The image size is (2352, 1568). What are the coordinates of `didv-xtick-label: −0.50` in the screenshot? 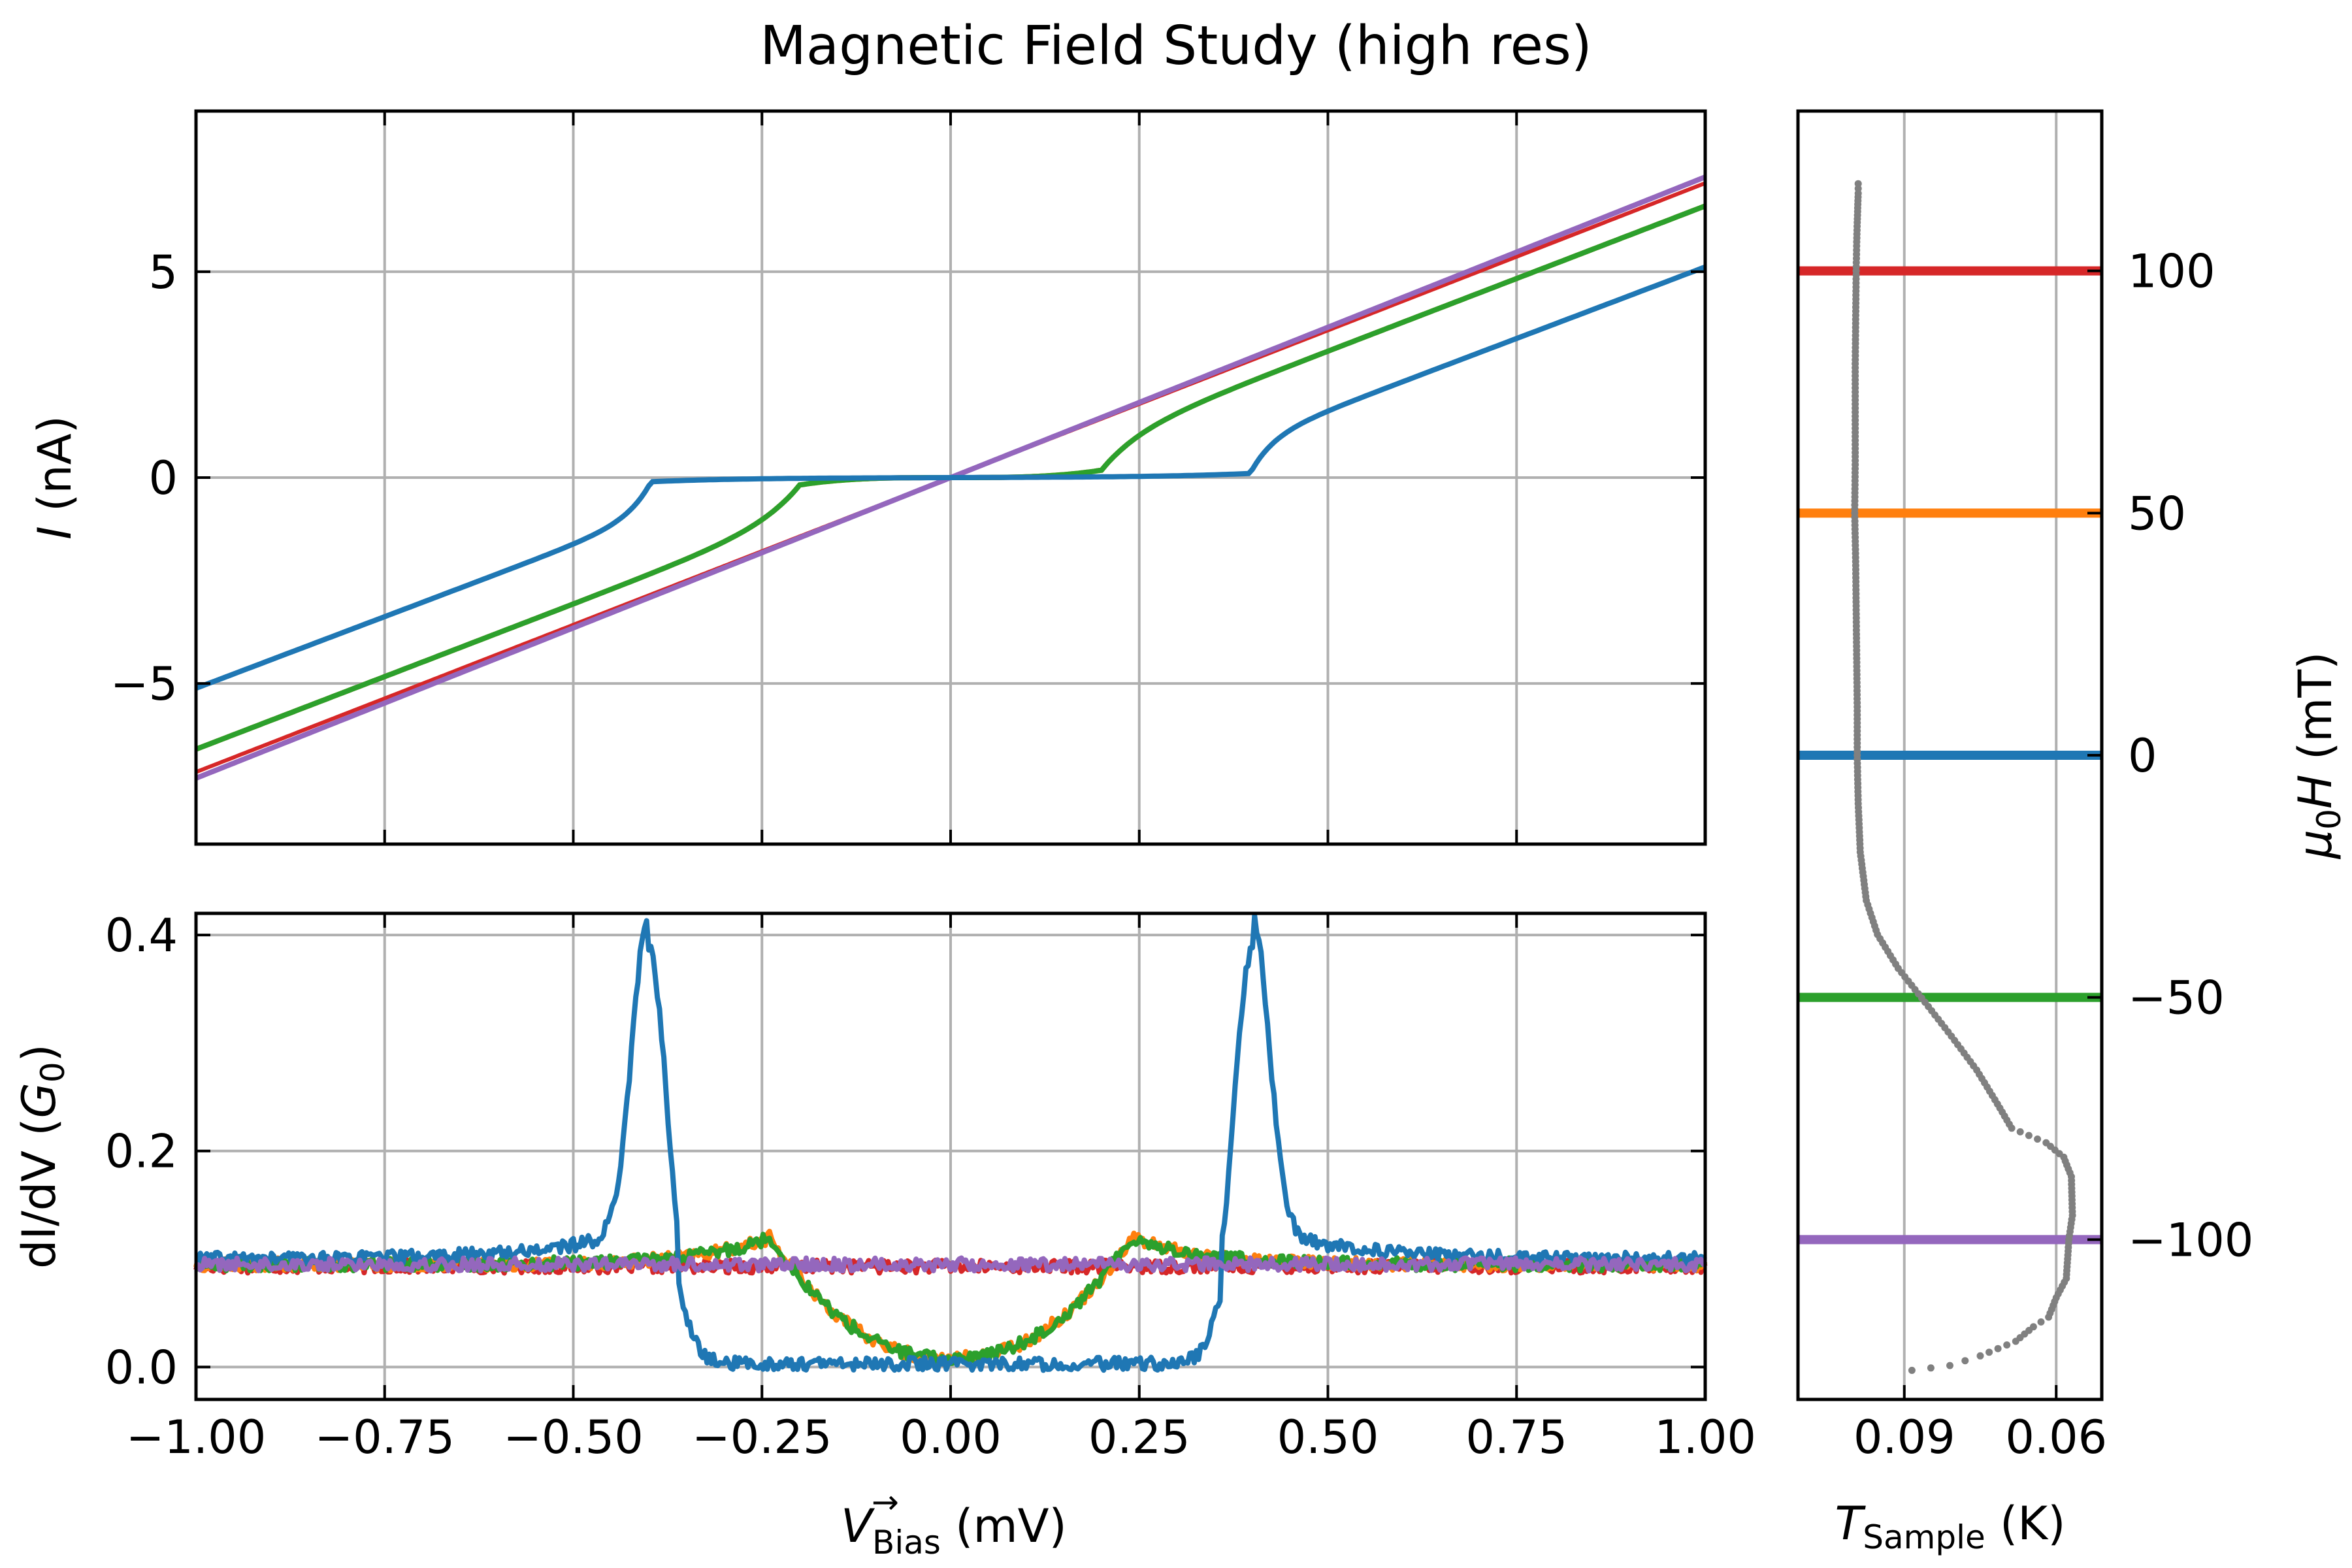 It's located at (573, 1437).